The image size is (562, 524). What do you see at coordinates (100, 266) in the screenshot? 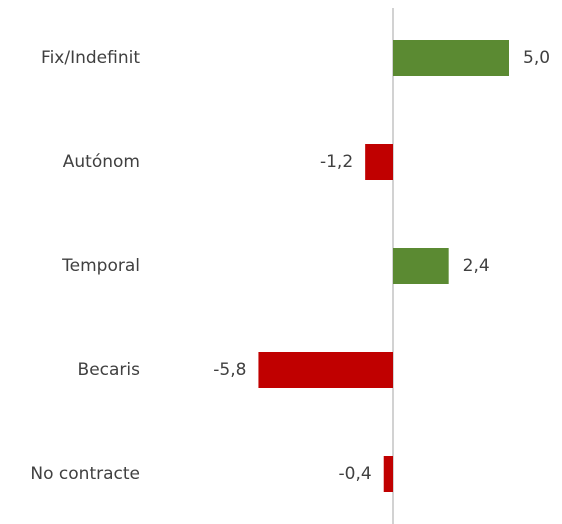
I see `category-label: Temporal` at bounding box center [100, 266].